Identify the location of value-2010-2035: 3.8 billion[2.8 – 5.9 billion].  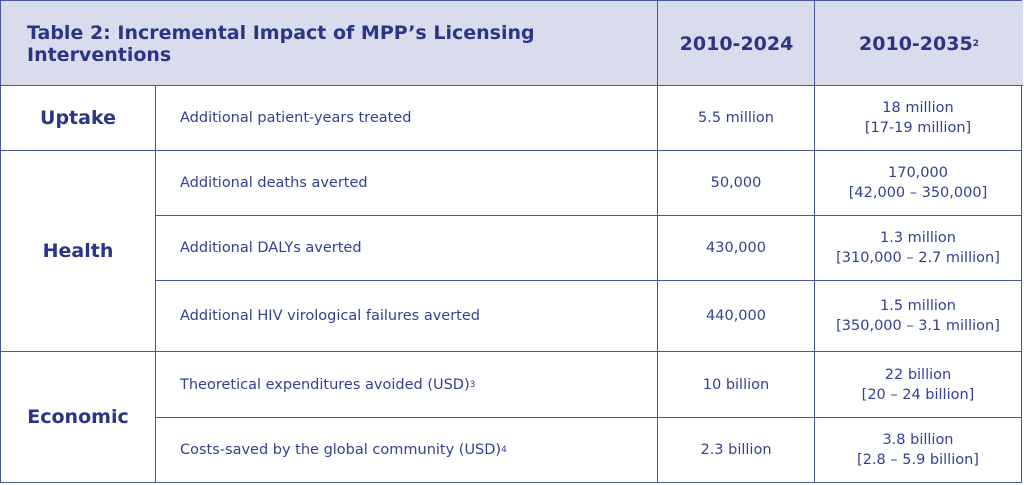
(918, 450).